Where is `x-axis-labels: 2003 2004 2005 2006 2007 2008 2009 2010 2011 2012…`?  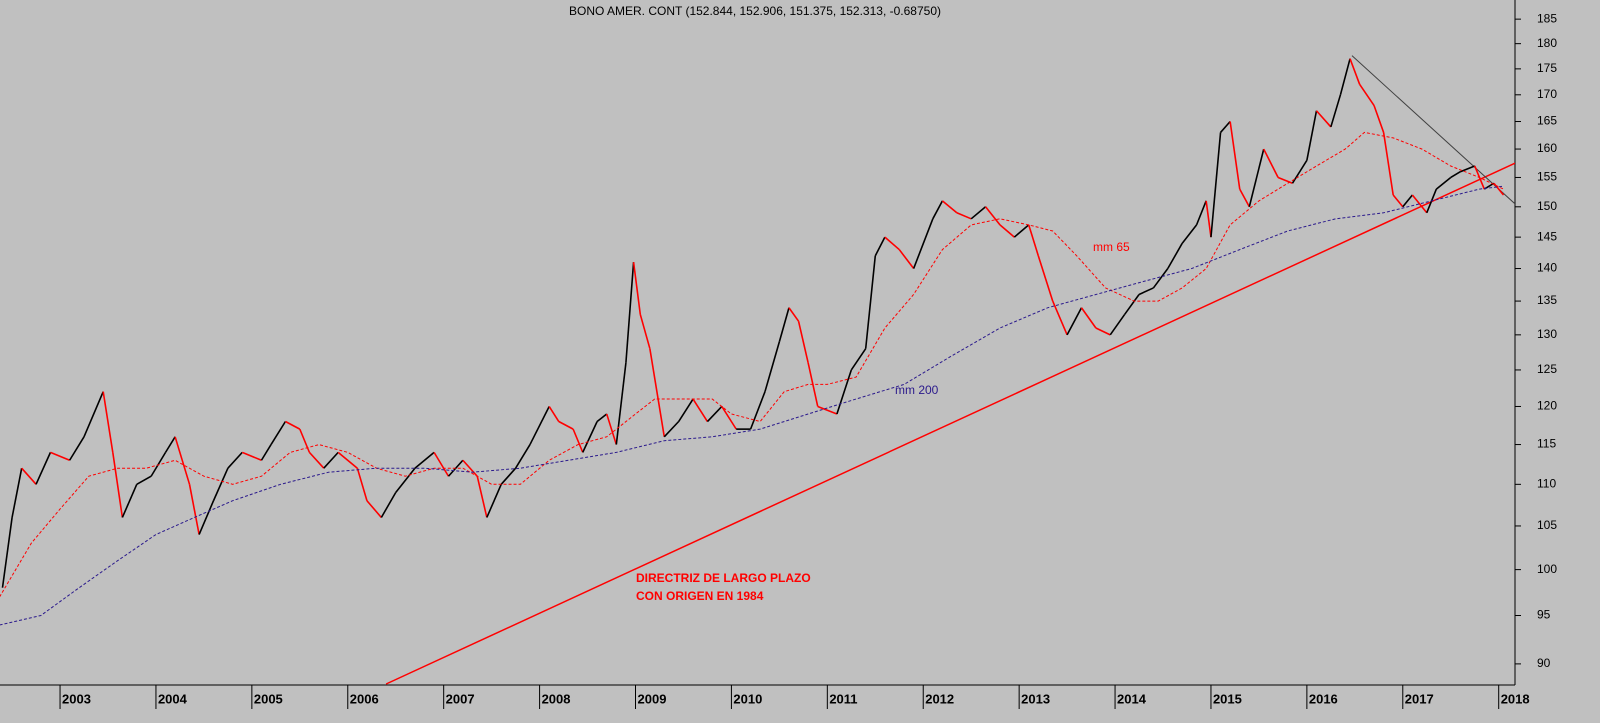 x-axis-labels: 2003 2004 2005 2006 2007 2008 2009 2010 2011 2012… is located at coordinates (796, 698).